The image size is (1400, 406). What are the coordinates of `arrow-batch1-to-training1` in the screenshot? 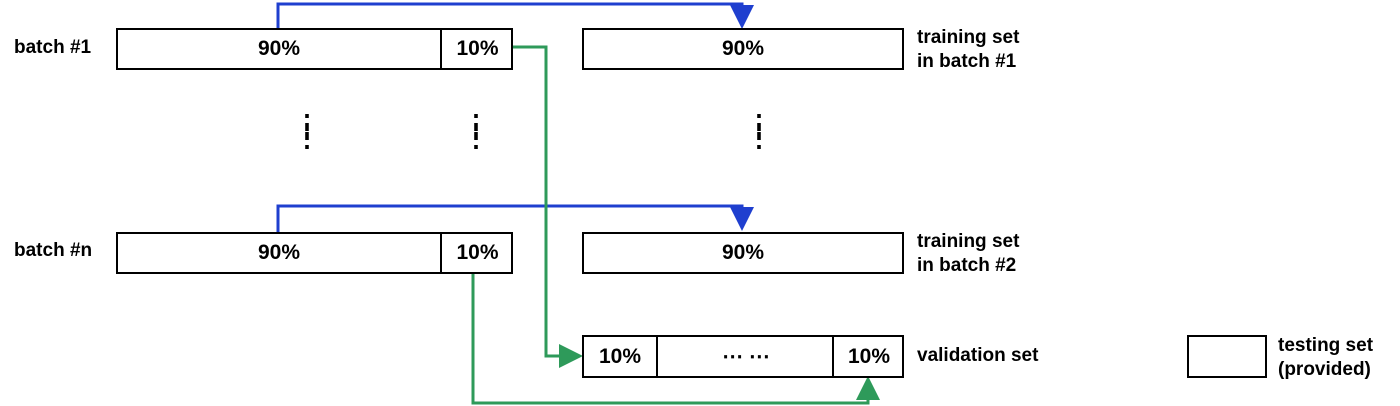 It's located at (515, 15).